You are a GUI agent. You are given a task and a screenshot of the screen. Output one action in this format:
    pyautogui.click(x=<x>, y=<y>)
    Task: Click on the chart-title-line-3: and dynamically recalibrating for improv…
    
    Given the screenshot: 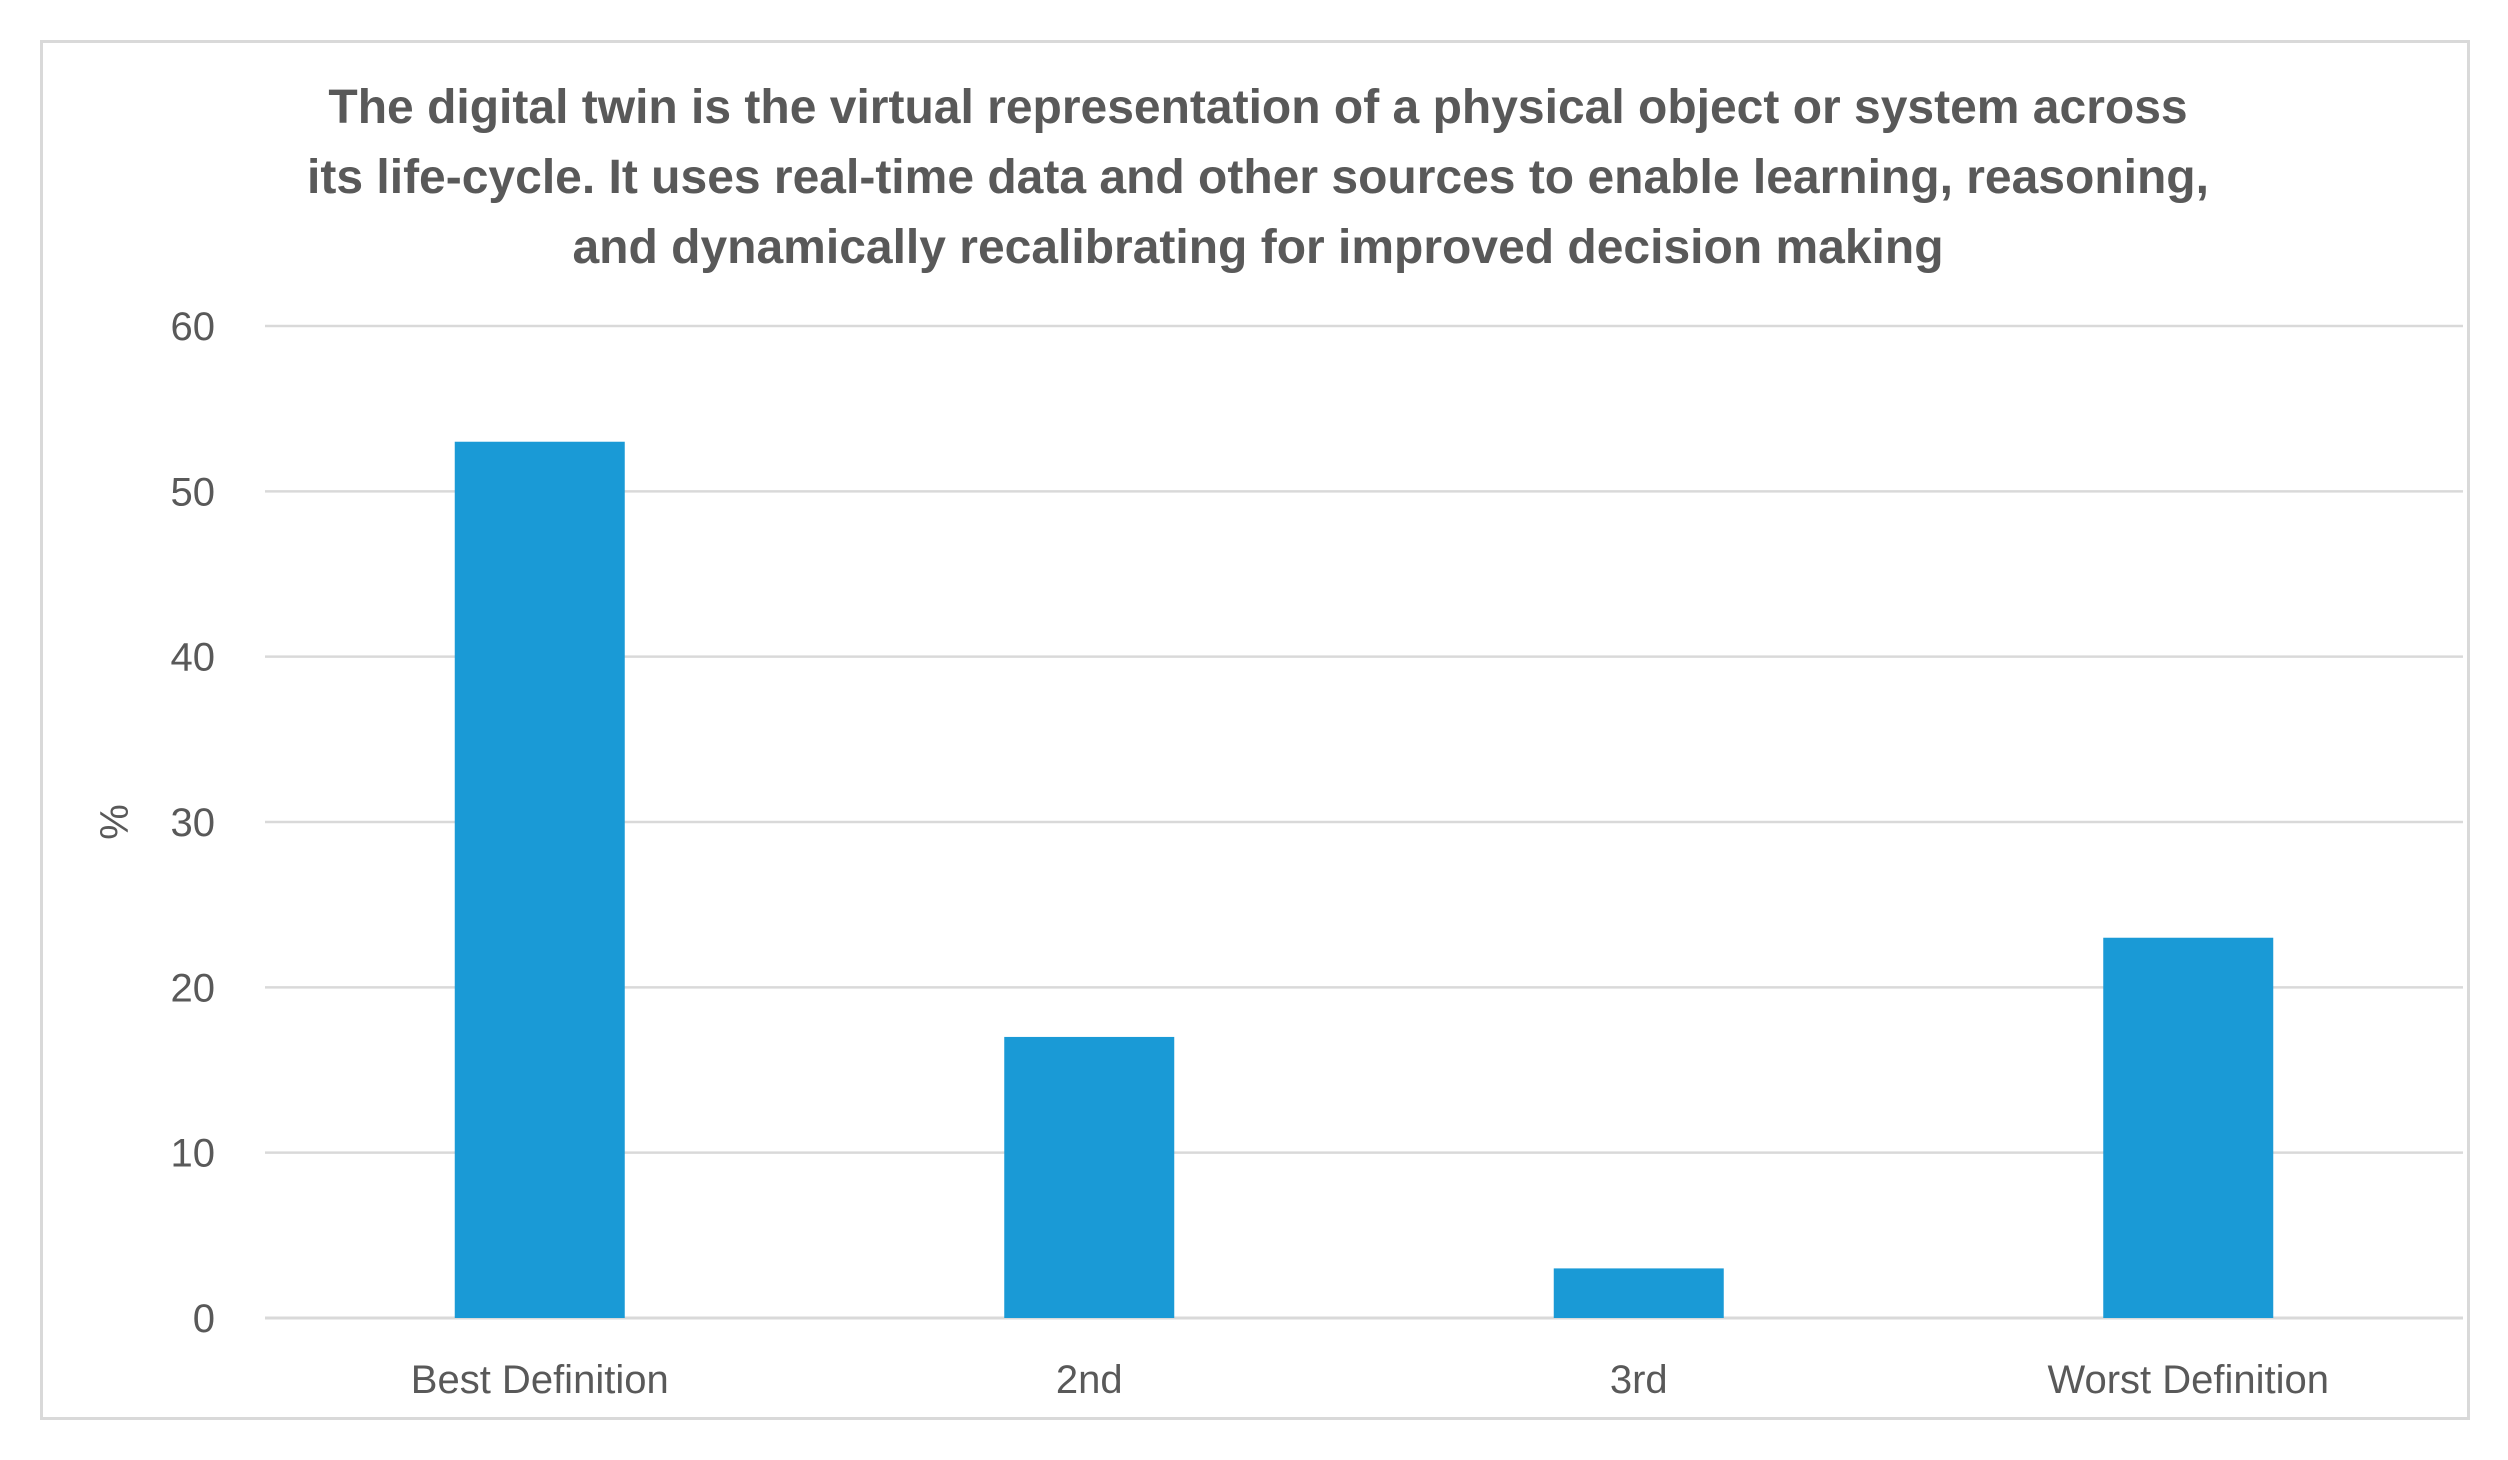 What is the action you would take?
    pyautogui.click(x=1258, y=247)
    